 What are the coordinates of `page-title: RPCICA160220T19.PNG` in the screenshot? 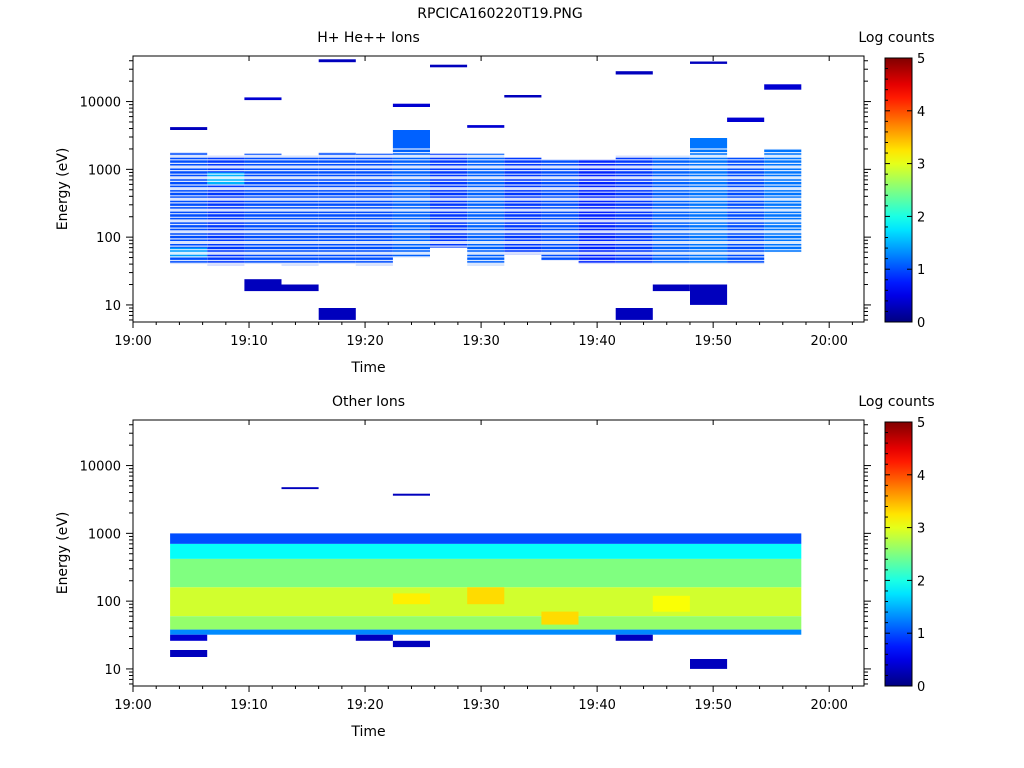 It's located at (500, 14).